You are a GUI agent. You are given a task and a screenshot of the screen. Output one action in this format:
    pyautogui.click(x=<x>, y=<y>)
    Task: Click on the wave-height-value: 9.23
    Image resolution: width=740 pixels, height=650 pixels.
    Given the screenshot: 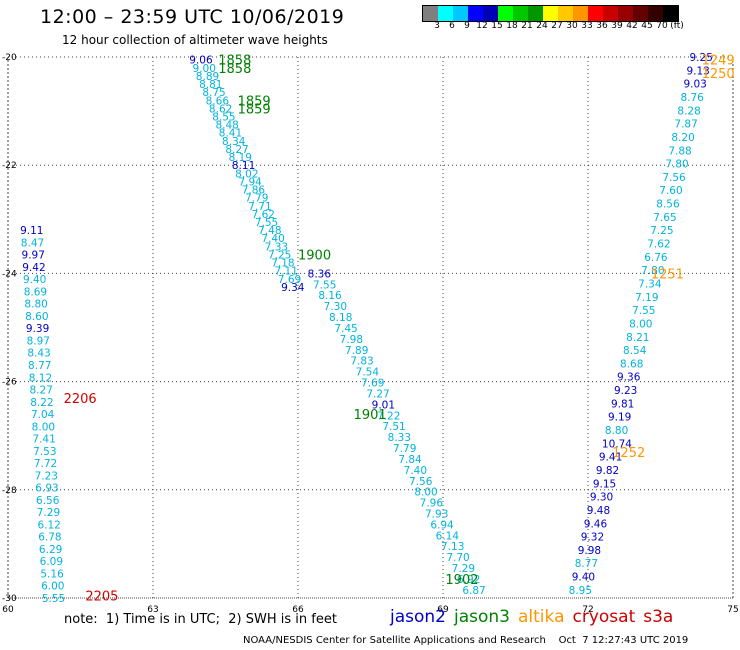 What is the action you would take?
    pyautogui.click(x=625, y=391)
    